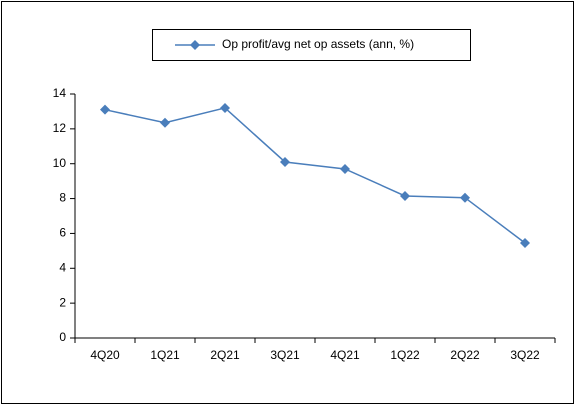 Image resolution: width=576 pixels, height=406 pixels. I want to click on y-tick-label: 8, so click(62, 198).